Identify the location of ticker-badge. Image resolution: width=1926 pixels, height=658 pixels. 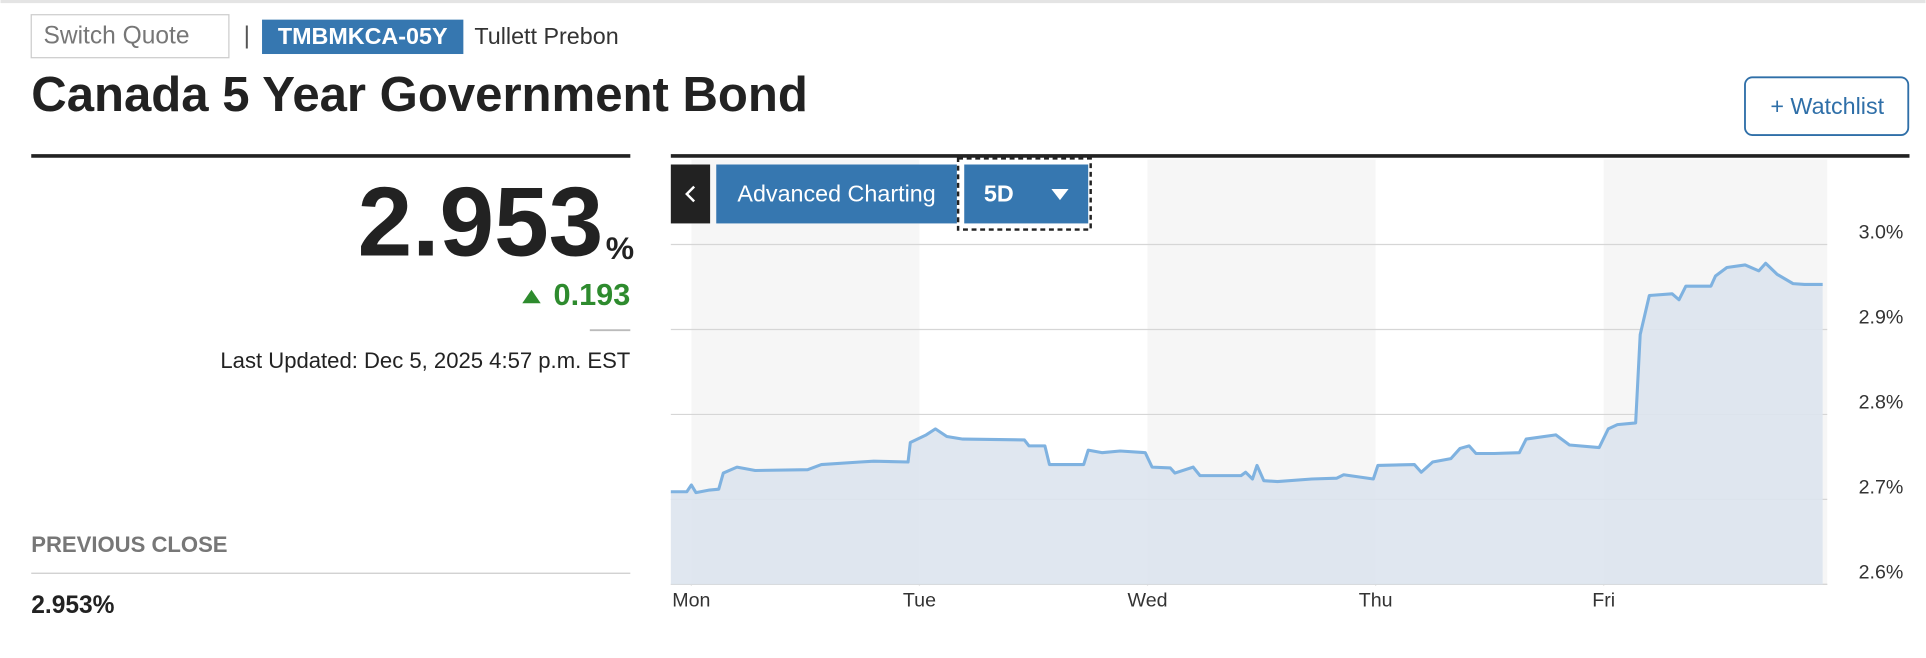
(363, 37).